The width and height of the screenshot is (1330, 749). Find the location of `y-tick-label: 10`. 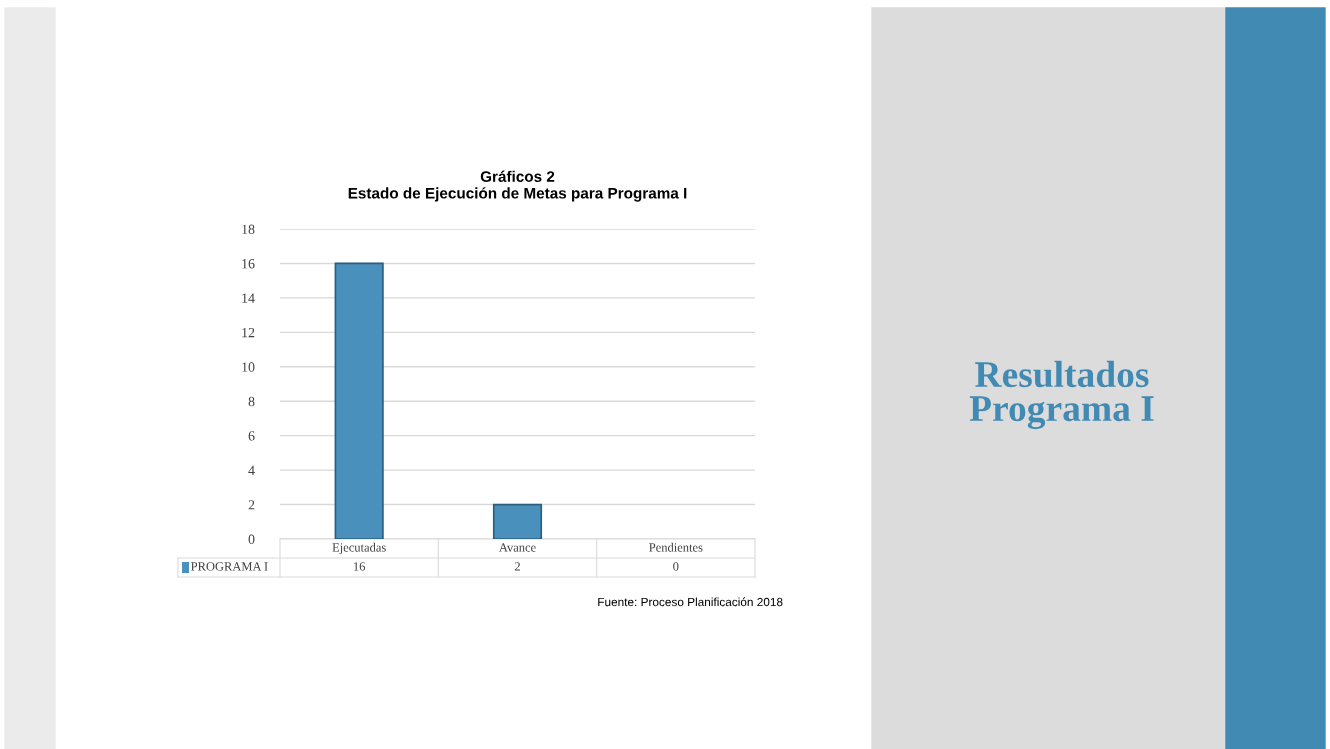

y-tick-label: 10 is located at coordinates (248, 367).